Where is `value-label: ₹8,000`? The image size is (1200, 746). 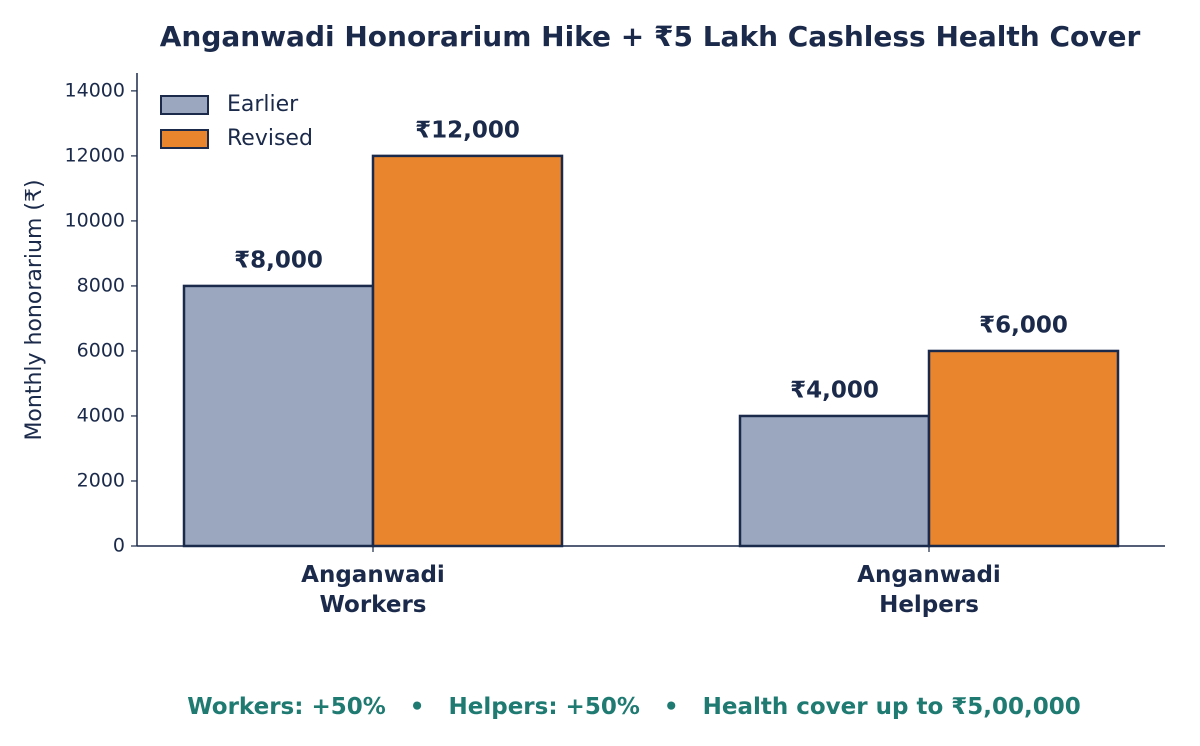
value-label: ₹8,000 is located at coordinates (278, 260).